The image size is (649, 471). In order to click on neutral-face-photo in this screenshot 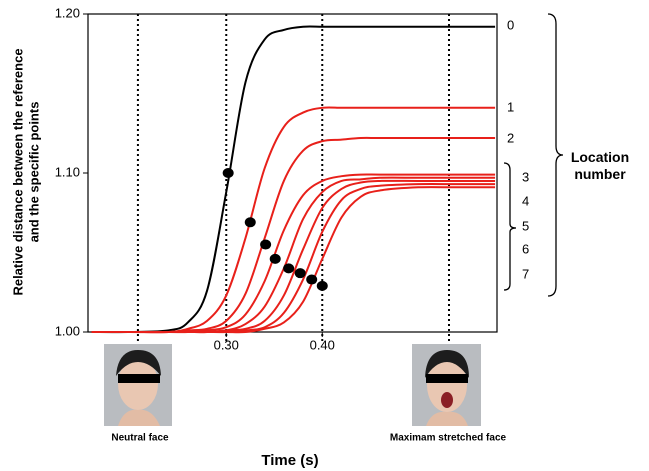, I will do `click(138, 385)`.